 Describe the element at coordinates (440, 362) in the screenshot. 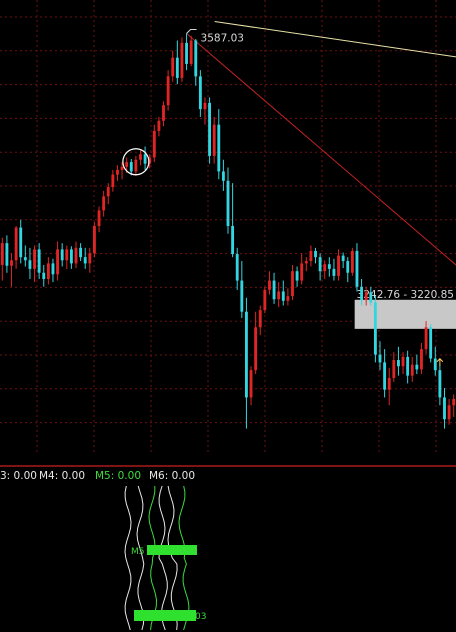

I see `arrow-up-icon` at that location.